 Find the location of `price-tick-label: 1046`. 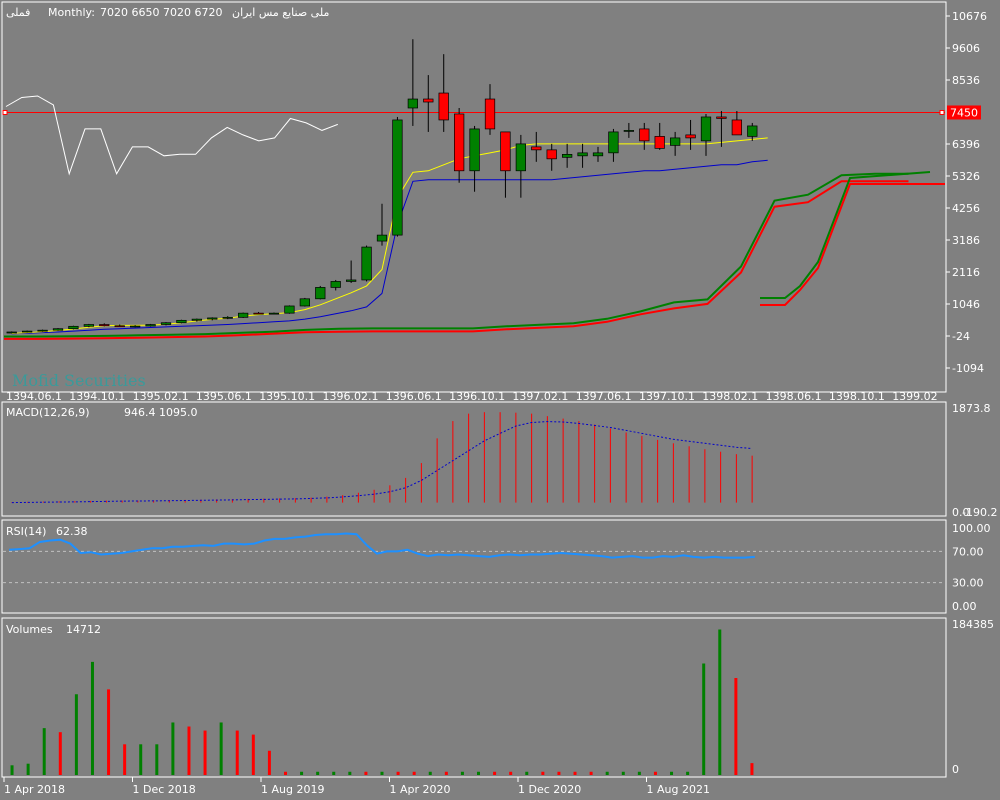

price-tick-label: 1046 is located at coordinates (966, 304).